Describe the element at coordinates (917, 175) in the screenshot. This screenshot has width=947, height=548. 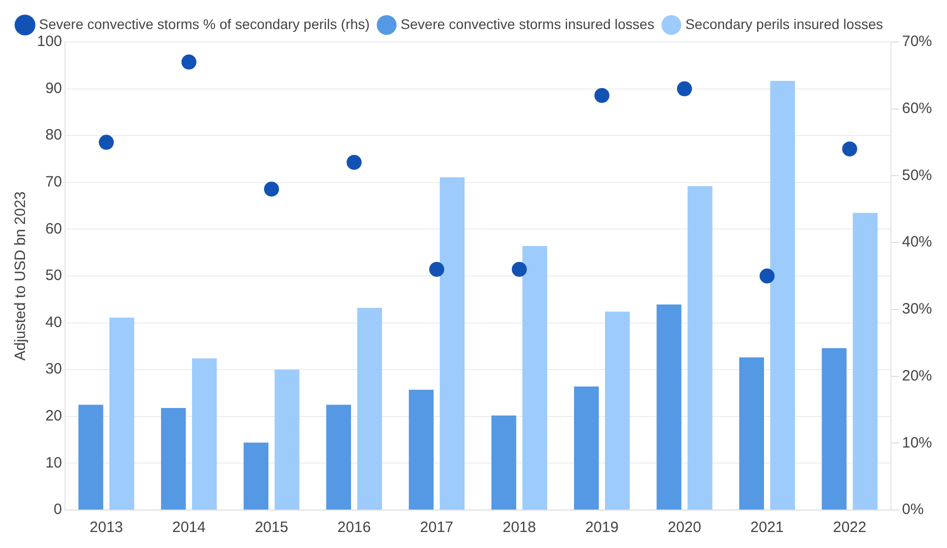
I see `y2-tick-label: 50%` at that location.